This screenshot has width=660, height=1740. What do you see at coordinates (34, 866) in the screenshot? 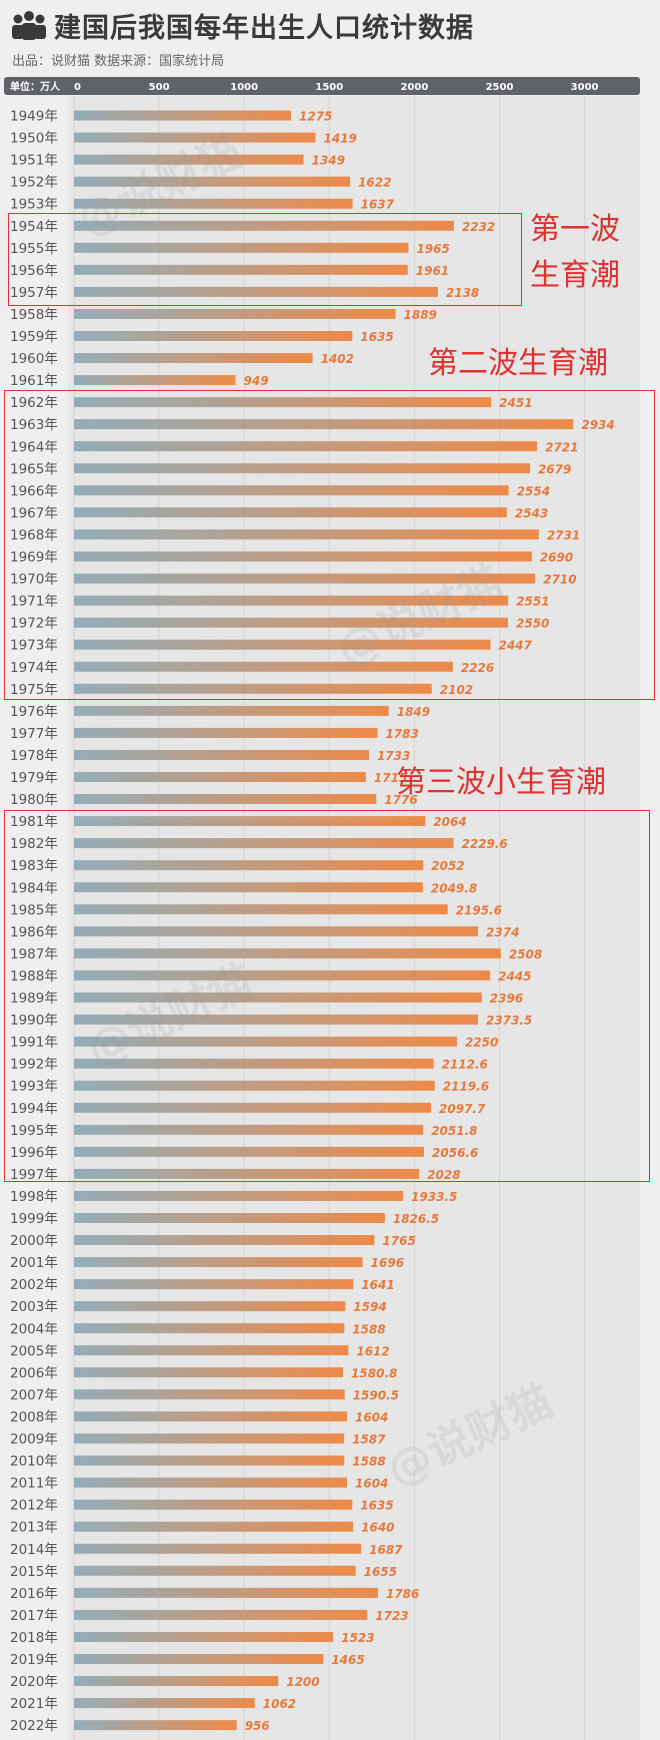
I see `year-label: 1983年` at bounding box center [34, 866].